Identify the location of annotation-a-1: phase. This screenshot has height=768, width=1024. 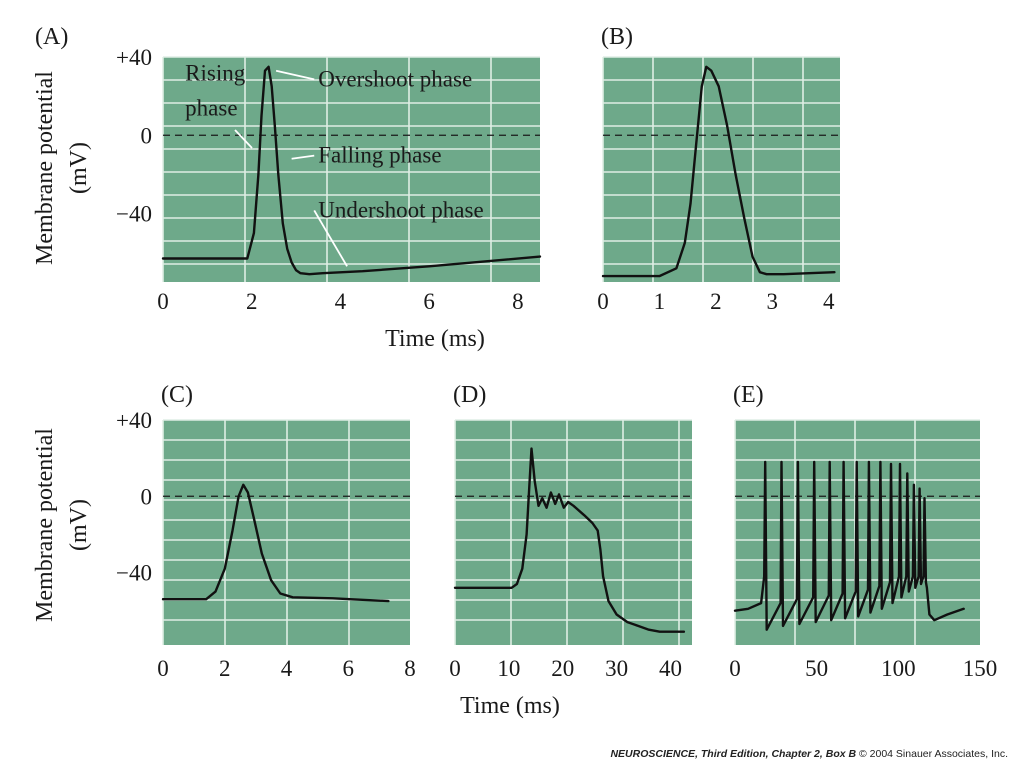
(211, 108).